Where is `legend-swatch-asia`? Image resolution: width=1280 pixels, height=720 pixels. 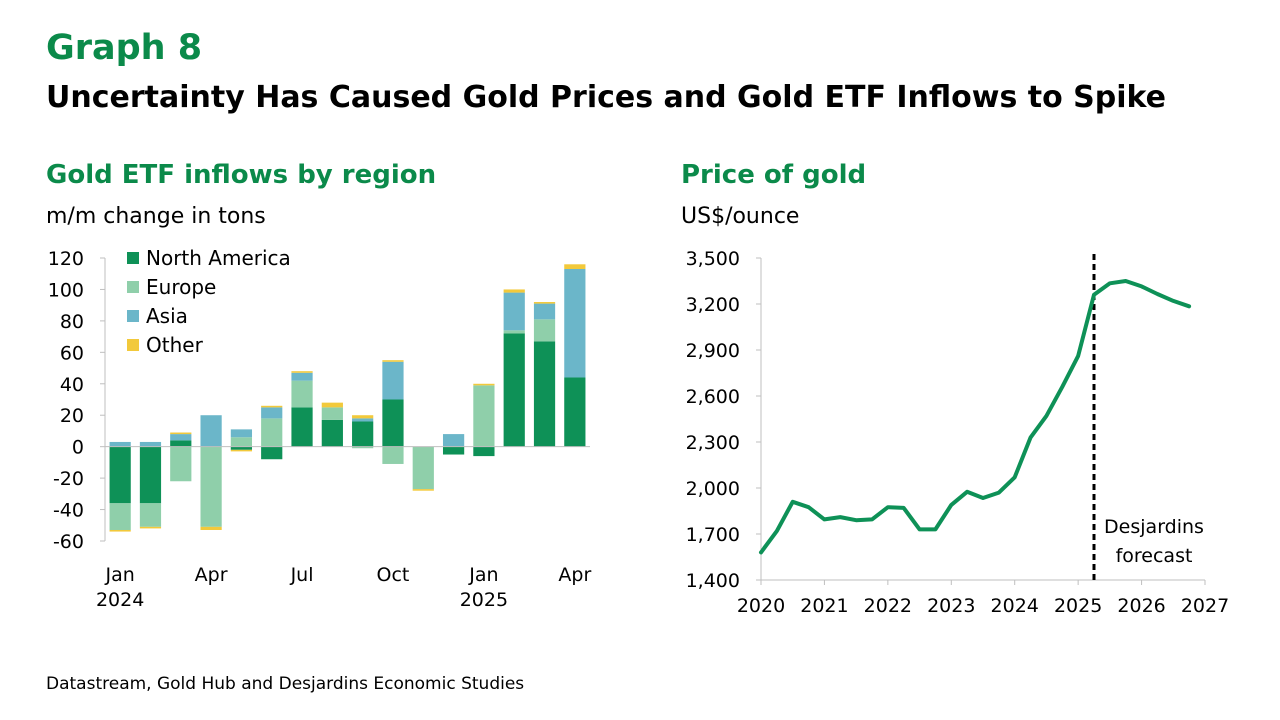
legend-swatch-asia is located at coordinates (133, 316).